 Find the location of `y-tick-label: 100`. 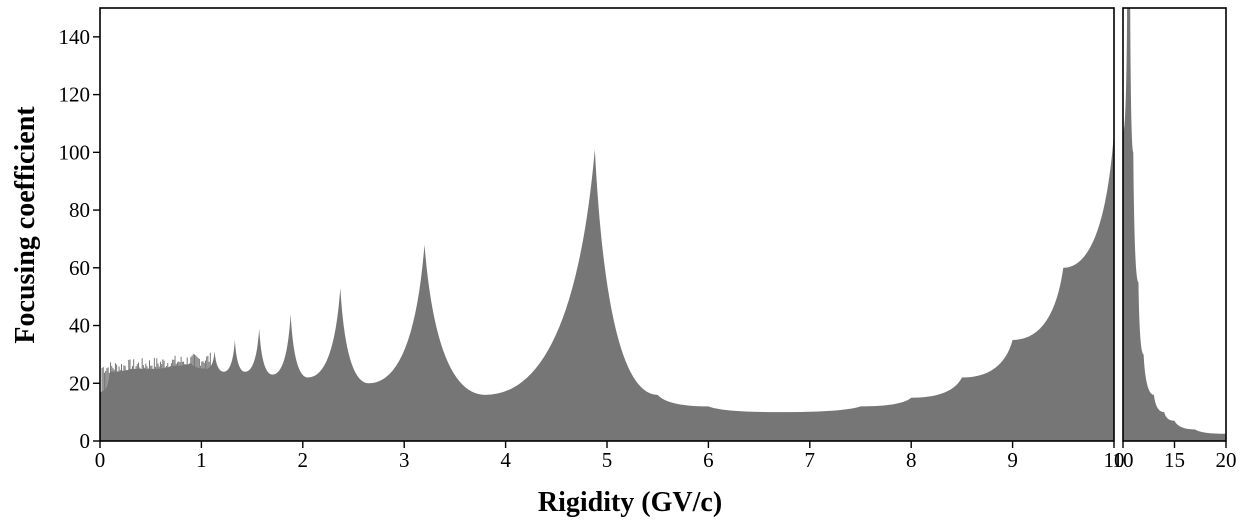

y-tick-label: 100 is located at coordinates (75, 152).